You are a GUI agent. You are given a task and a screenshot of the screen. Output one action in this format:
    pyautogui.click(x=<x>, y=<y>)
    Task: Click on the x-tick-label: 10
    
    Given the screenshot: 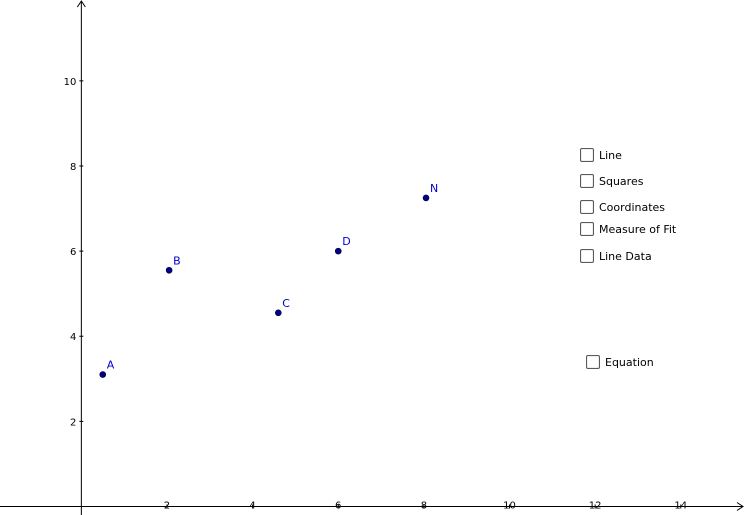 What is the action you would take?
    pyautogui.click(x=509, y=505)
    